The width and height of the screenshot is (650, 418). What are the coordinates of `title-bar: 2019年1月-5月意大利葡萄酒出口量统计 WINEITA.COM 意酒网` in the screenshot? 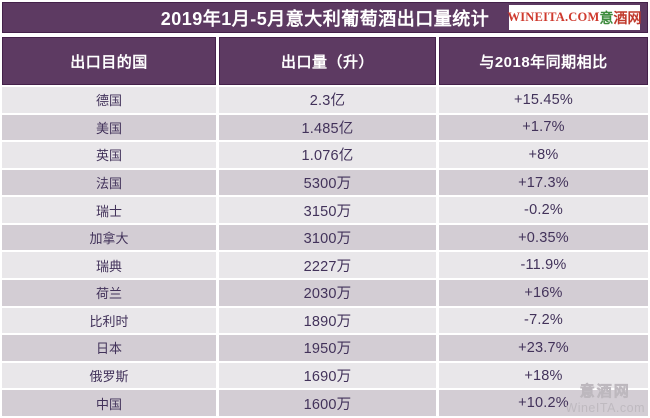 It's located at (325, 17).